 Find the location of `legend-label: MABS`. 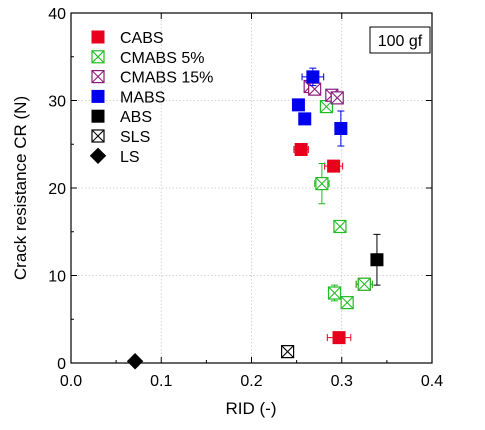

legend-label: MABS is located at coordinates (142, 97).